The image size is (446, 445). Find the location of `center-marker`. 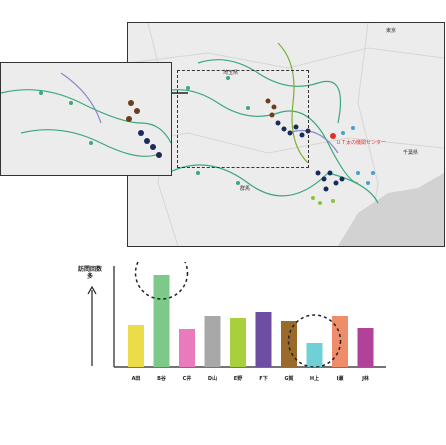

center-marker is located at coordinates (333, 136).